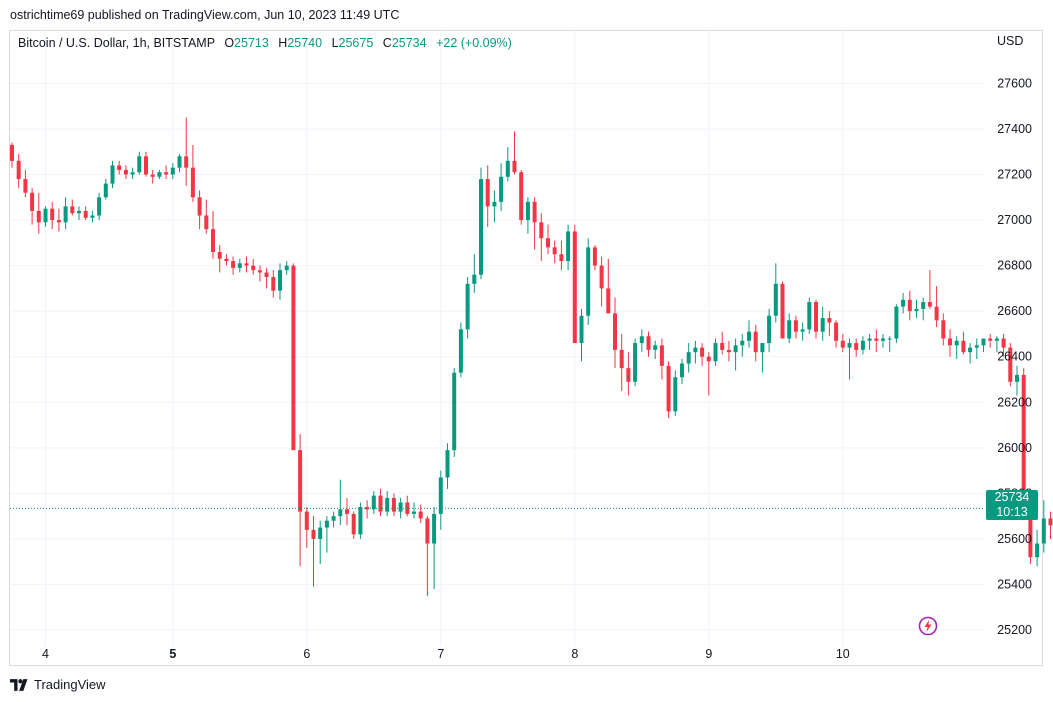  What do you see at coordinates (1014, 630) in the screenshot?
I see `y-tick-label: 25200` at bounding box center [1014, 630].